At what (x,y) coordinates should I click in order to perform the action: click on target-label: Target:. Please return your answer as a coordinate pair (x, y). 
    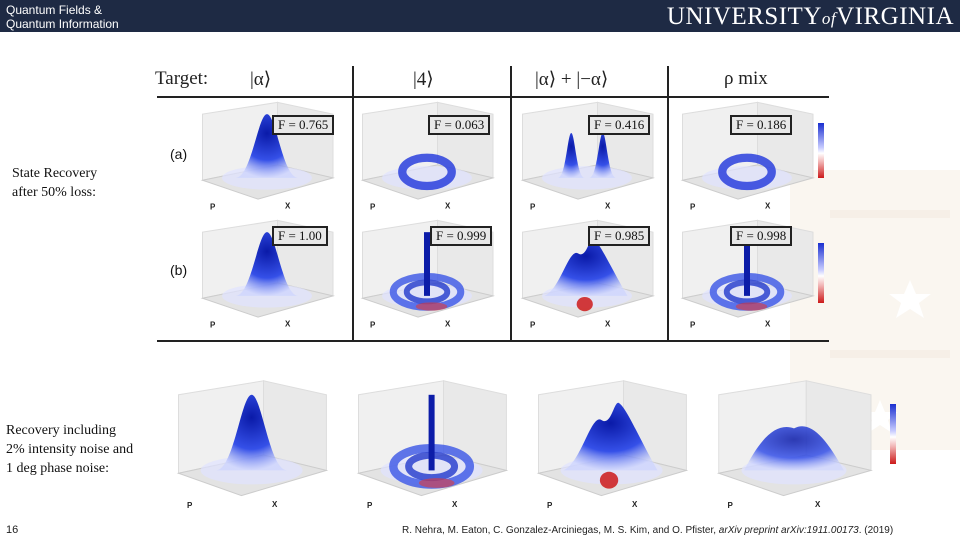
    Looking at the image, I should click on (182, 78).